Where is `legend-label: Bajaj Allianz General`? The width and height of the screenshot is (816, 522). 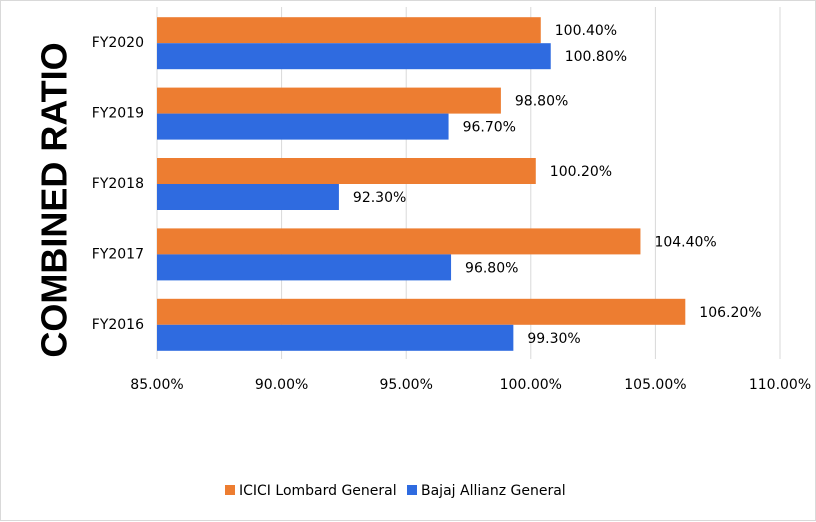
legend-label: Bajaj Allianz General is located at coordinates (493, 491).